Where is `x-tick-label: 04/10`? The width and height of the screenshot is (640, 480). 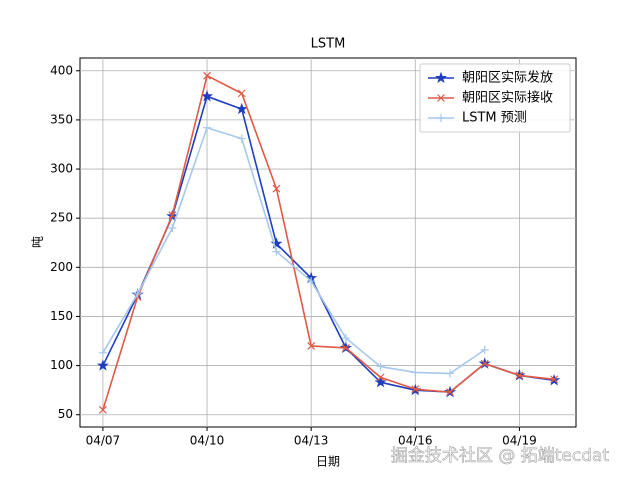
x-tick-label: 04/10 is located at coordinates (207, 441).